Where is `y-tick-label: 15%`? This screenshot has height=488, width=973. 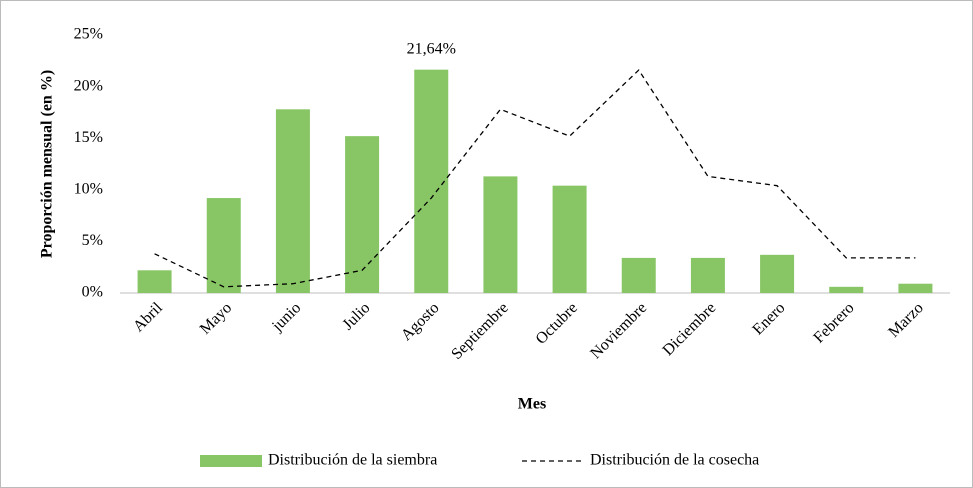
y-tick-label: 15% is located at coordinates (88, 137).